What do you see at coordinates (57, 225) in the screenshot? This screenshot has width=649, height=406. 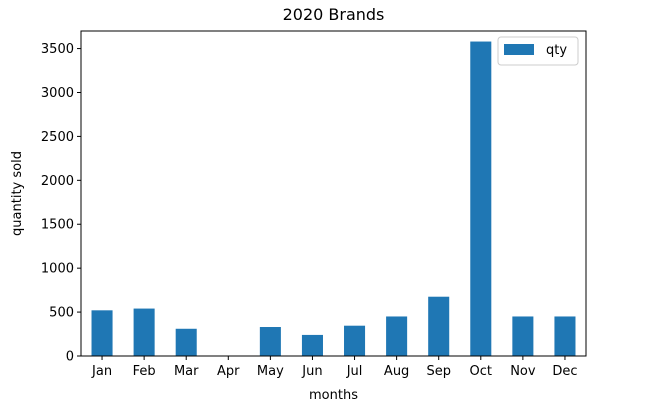 I see `y-tick-label: 1500` at bounding box center [57, 225].